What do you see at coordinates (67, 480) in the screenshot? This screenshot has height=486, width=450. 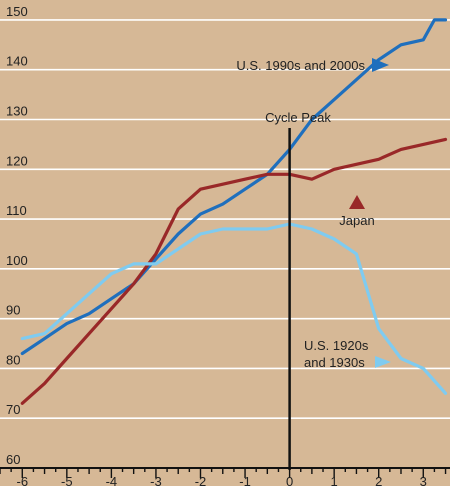 I see `x-tick-label: -5` at bounding box center [67, 480].